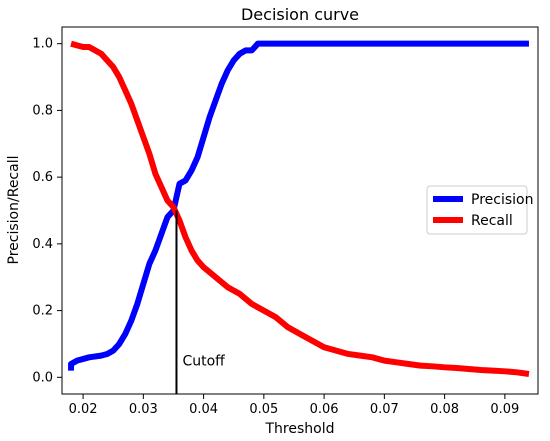 The image size is (550, 441). Describe the element at coordinates (83, 409) in the screenshot. I see `x-tick-label: 0.02` at that location.